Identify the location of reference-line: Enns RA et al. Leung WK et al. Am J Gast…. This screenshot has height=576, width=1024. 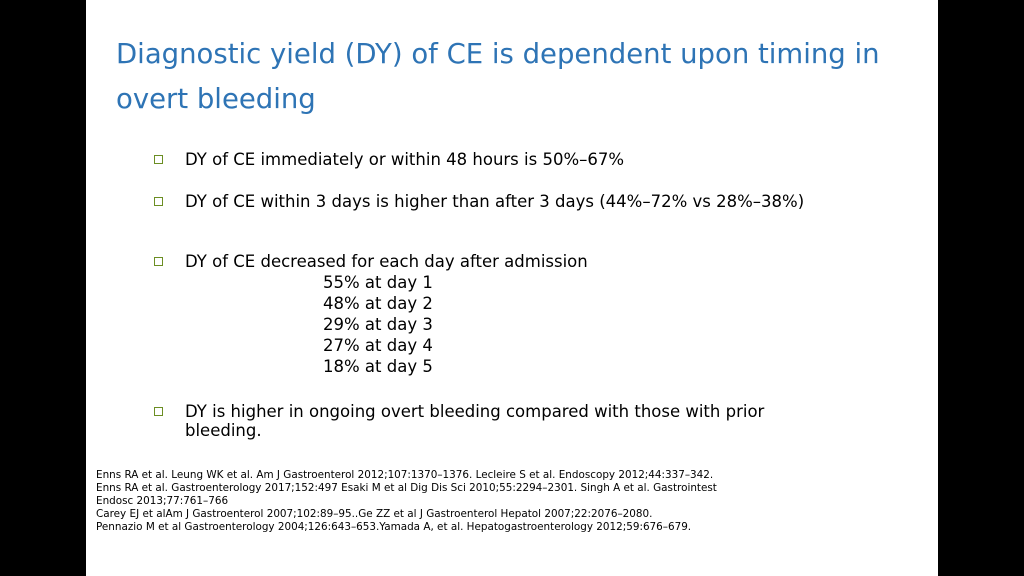
(405, 475).